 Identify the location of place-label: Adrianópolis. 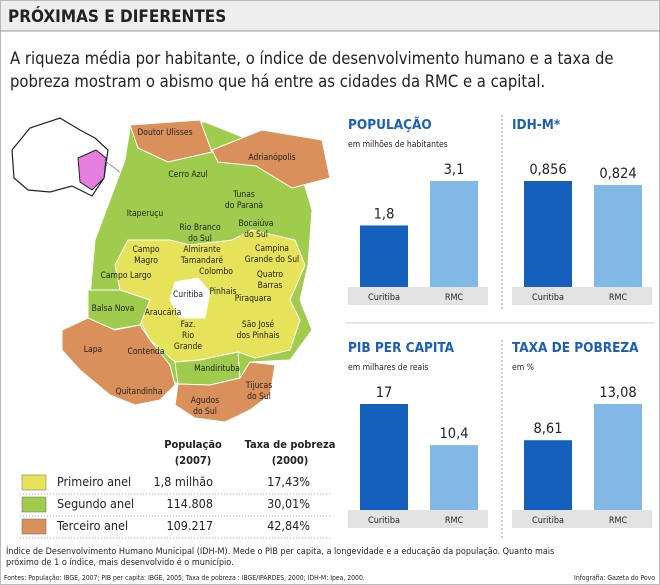
(271, 157).